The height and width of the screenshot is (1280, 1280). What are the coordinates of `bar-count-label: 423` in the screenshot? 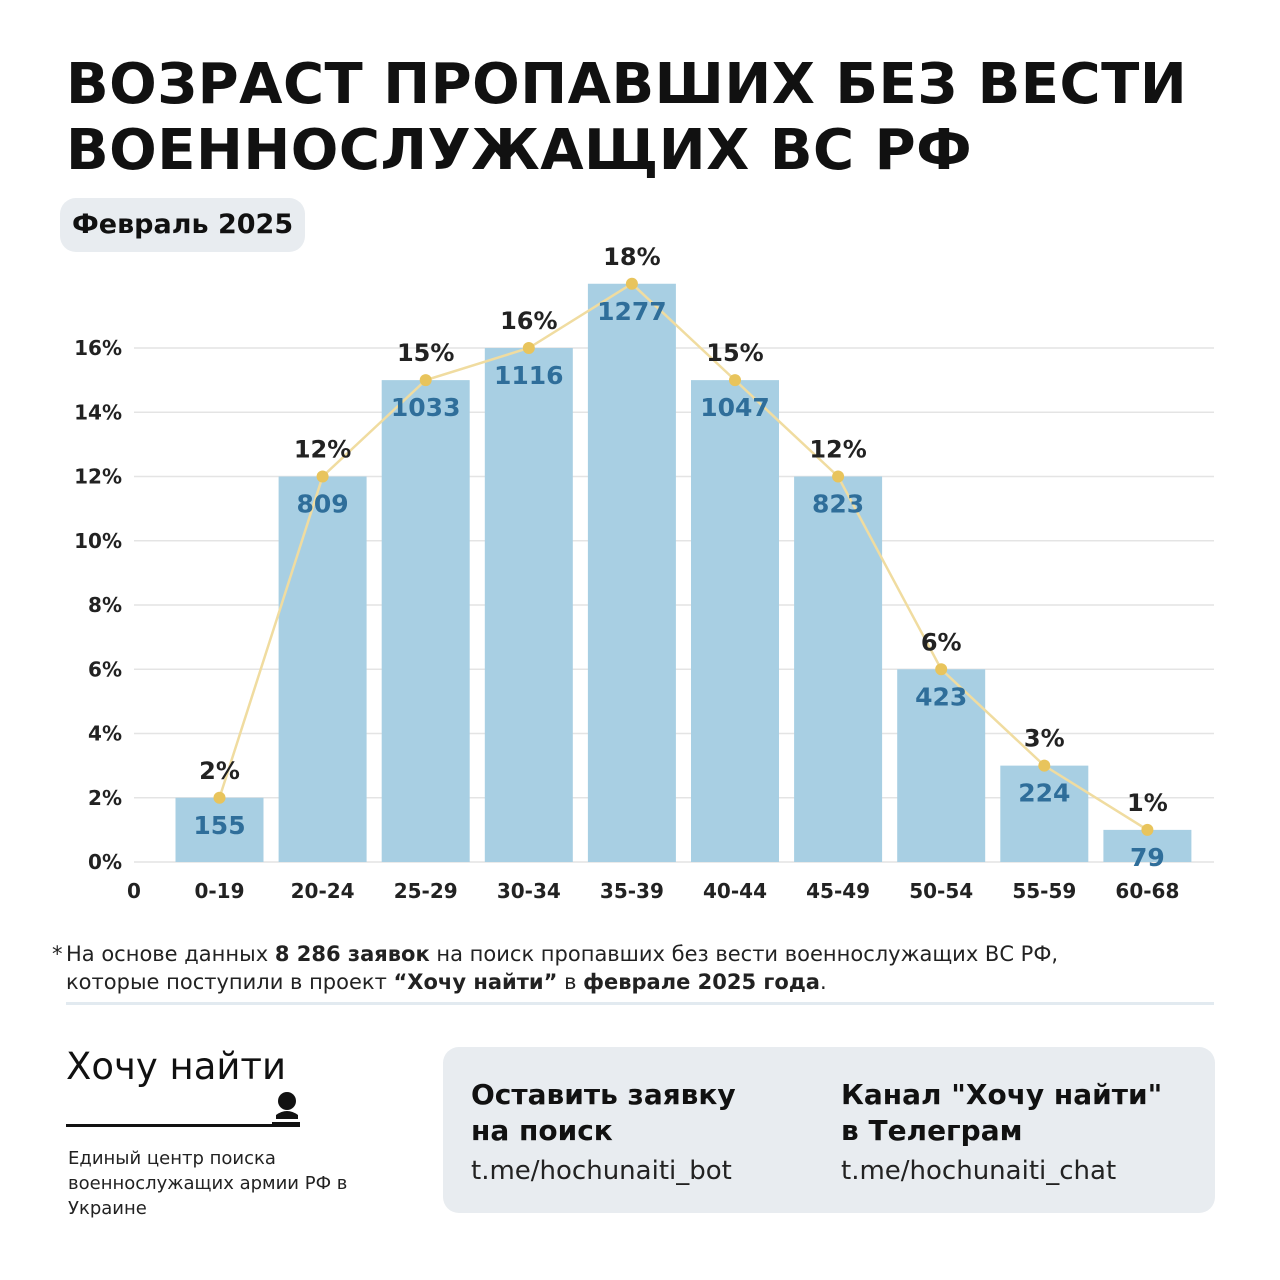 It's located at (941, 696).